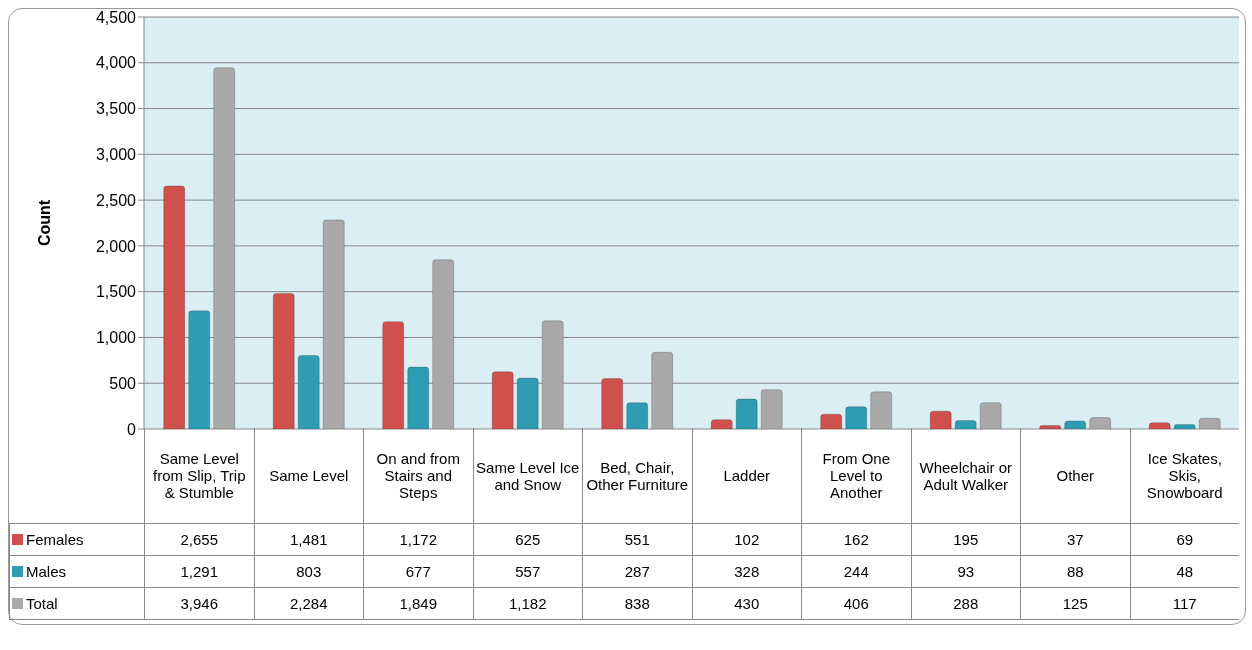 Image resolution: width=1252 pixels, height=650 pixels. Describe the element at coordinates (856, 604) in the screenshot. I see `data-label: 406` at that location.